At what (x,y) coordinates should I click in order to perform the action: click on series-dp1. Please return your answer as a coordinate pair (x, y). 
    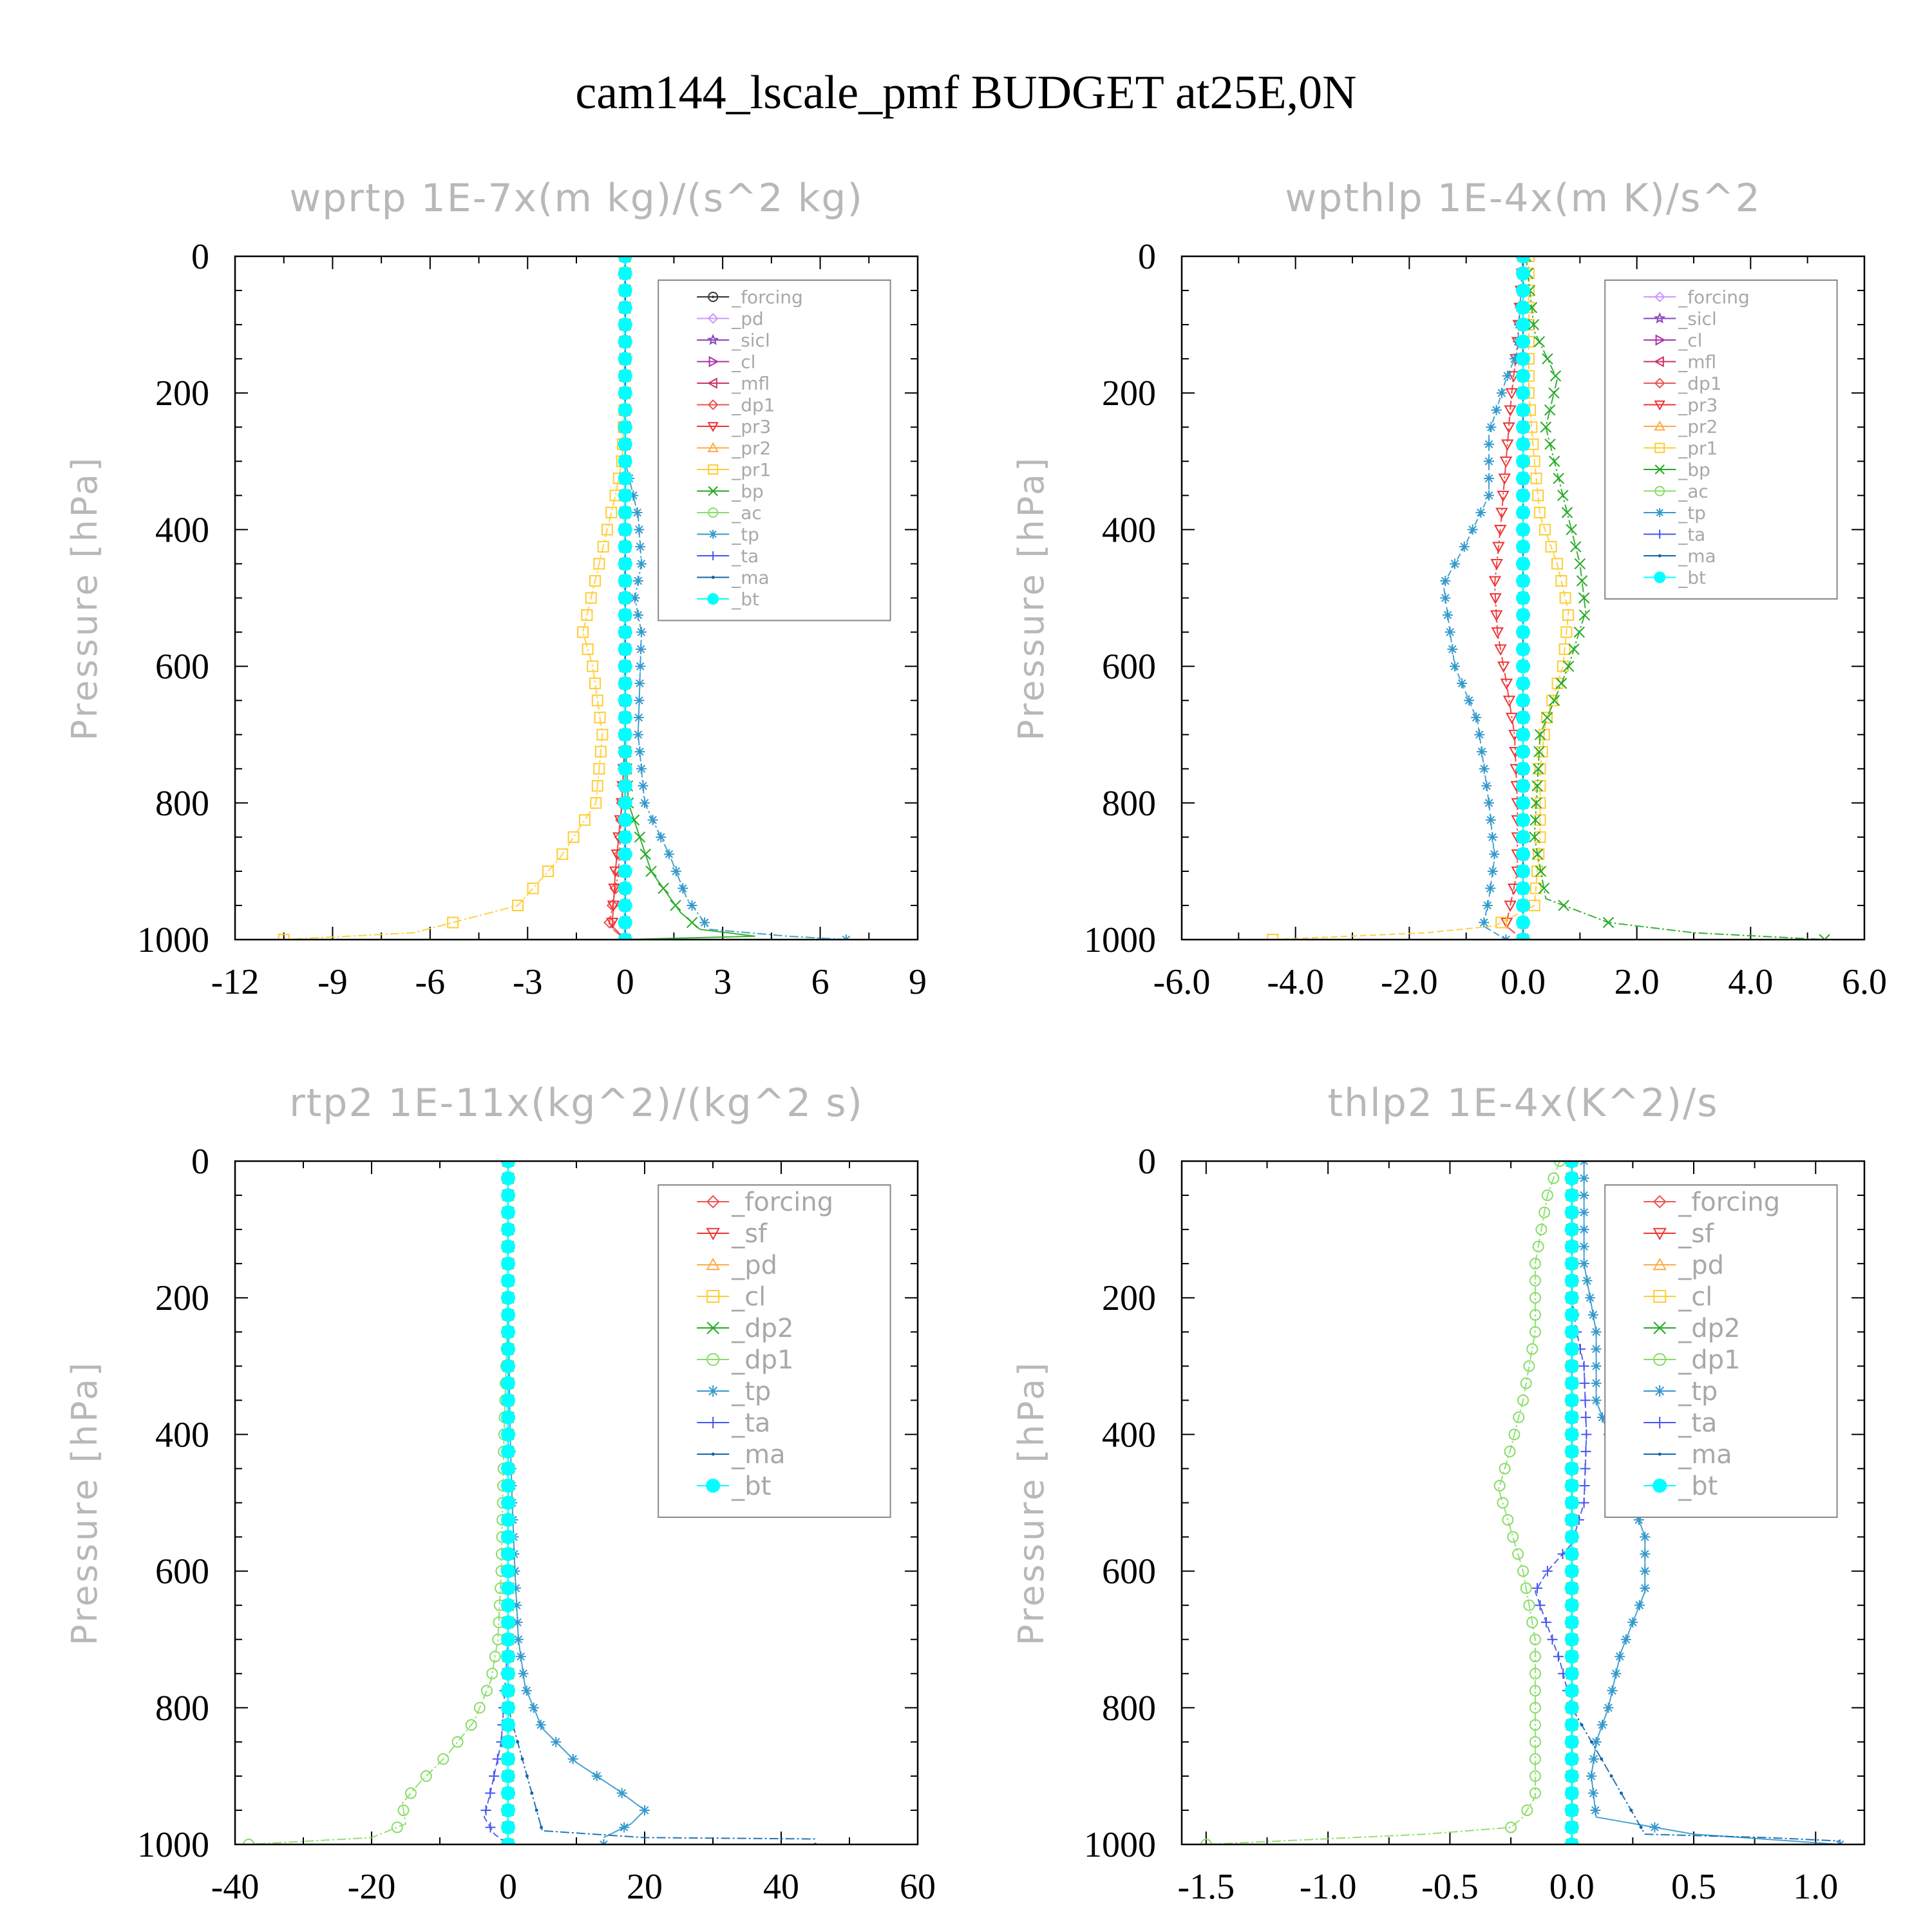
    Looking at the image, I should click on (379, 1502).